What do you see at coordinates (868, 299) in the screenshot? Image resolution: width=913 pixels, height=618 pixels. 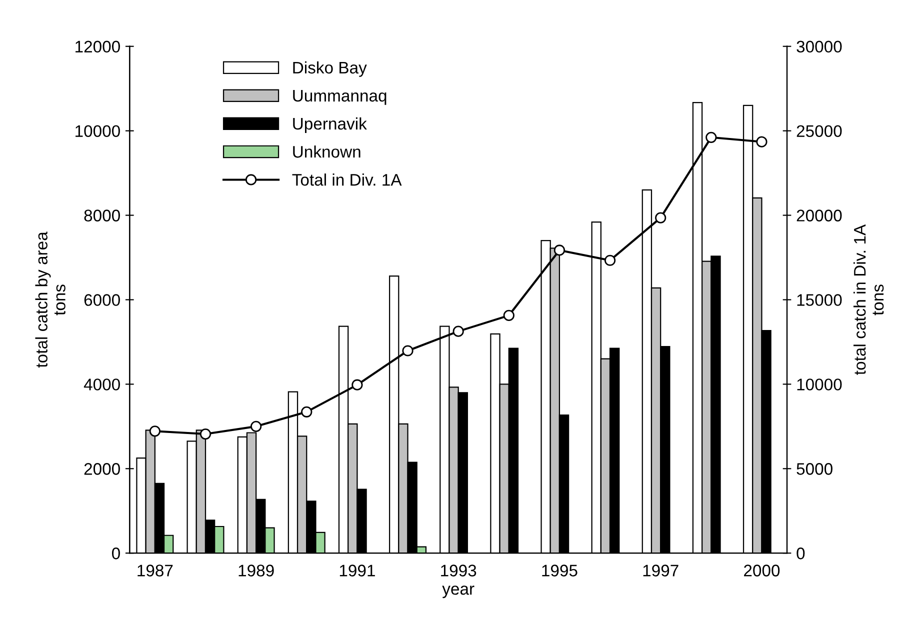 I see `y2-axis-title: total catch in Div. 1A tons` at bounding box center [868, 299].